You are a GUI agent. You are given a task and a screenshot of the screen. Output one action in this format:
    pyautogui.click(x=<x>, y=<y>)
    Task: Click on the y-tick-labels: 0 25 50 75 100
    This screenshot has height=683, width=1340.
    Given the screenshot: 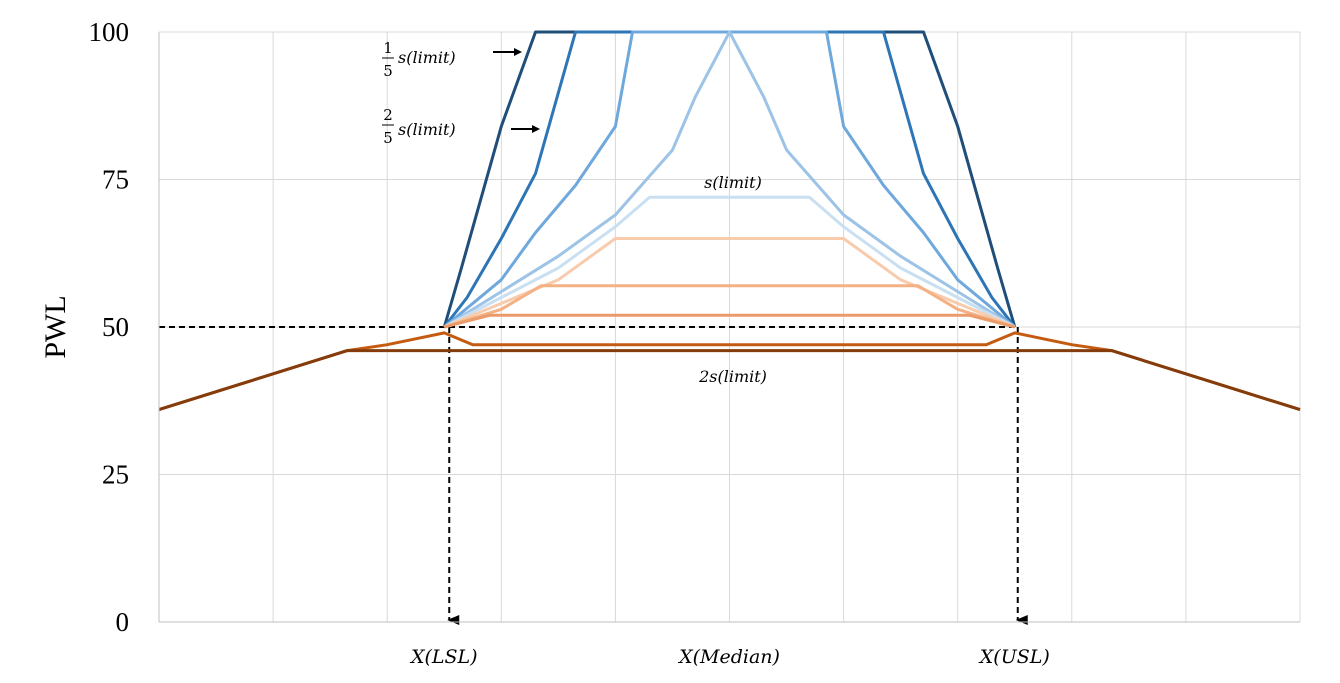 What is the action you would take?
    pyautogui.click(x=109, y=327)
    